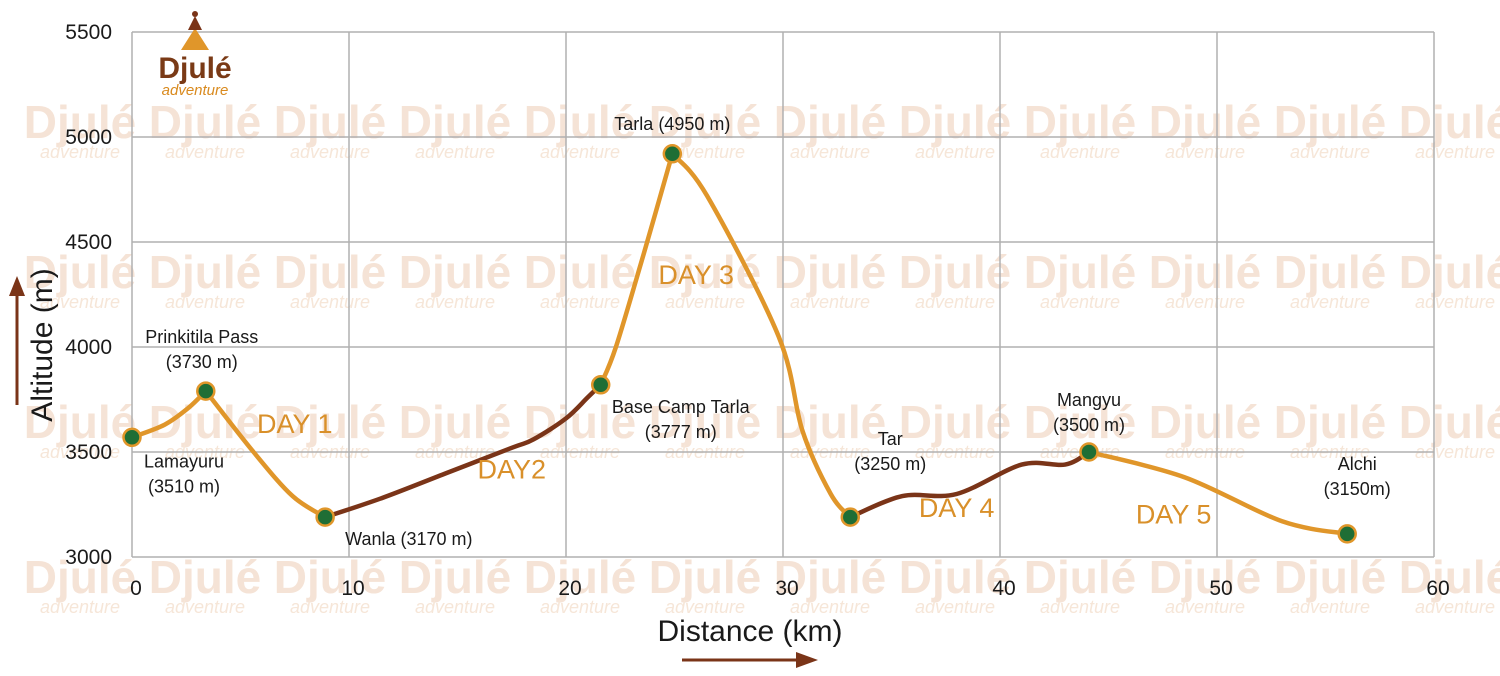 This screenshot has height=676, width=1500. Describe the element at coordinates (88, 137) in the screenshot. I see `y-tick-label: 5000` at that location.